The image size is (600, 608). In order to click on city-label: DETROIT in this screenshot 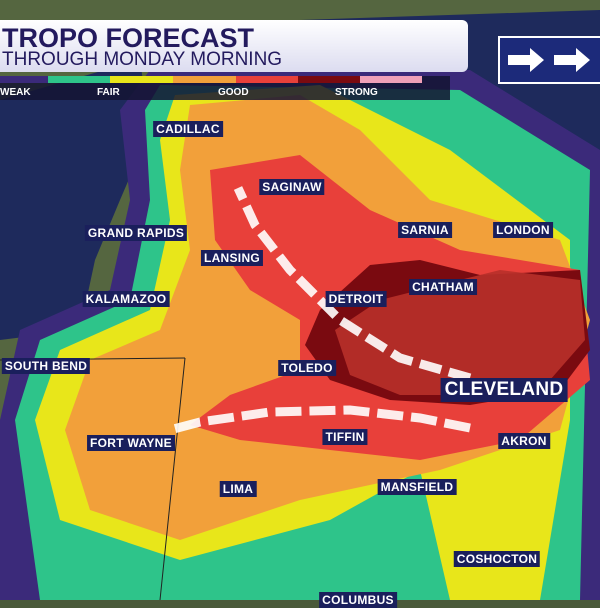, I will do `click(356, 299)`.